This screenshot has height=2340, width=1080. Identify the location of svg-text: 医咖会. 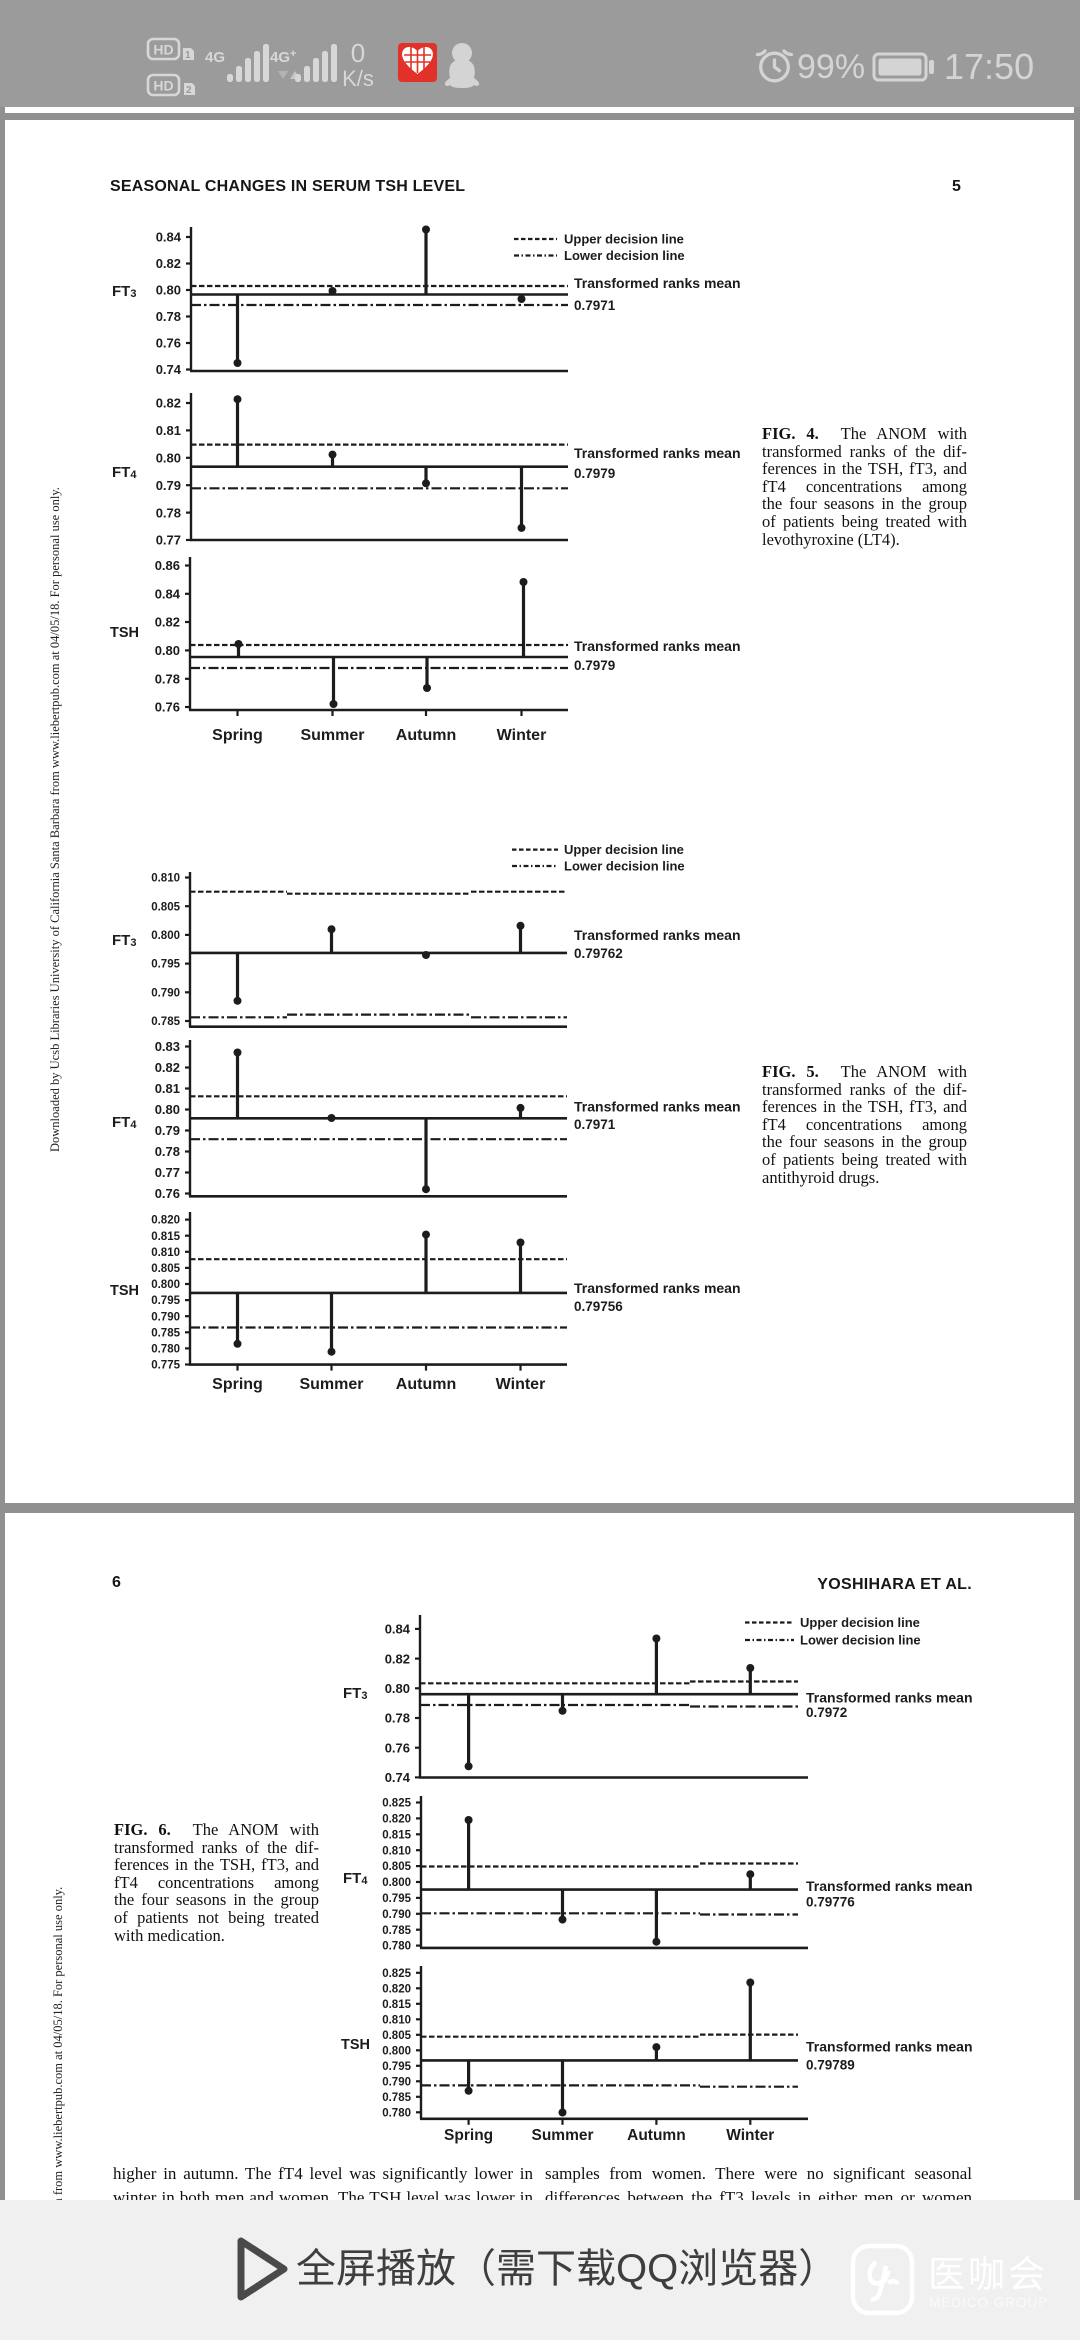
(988, 2274).